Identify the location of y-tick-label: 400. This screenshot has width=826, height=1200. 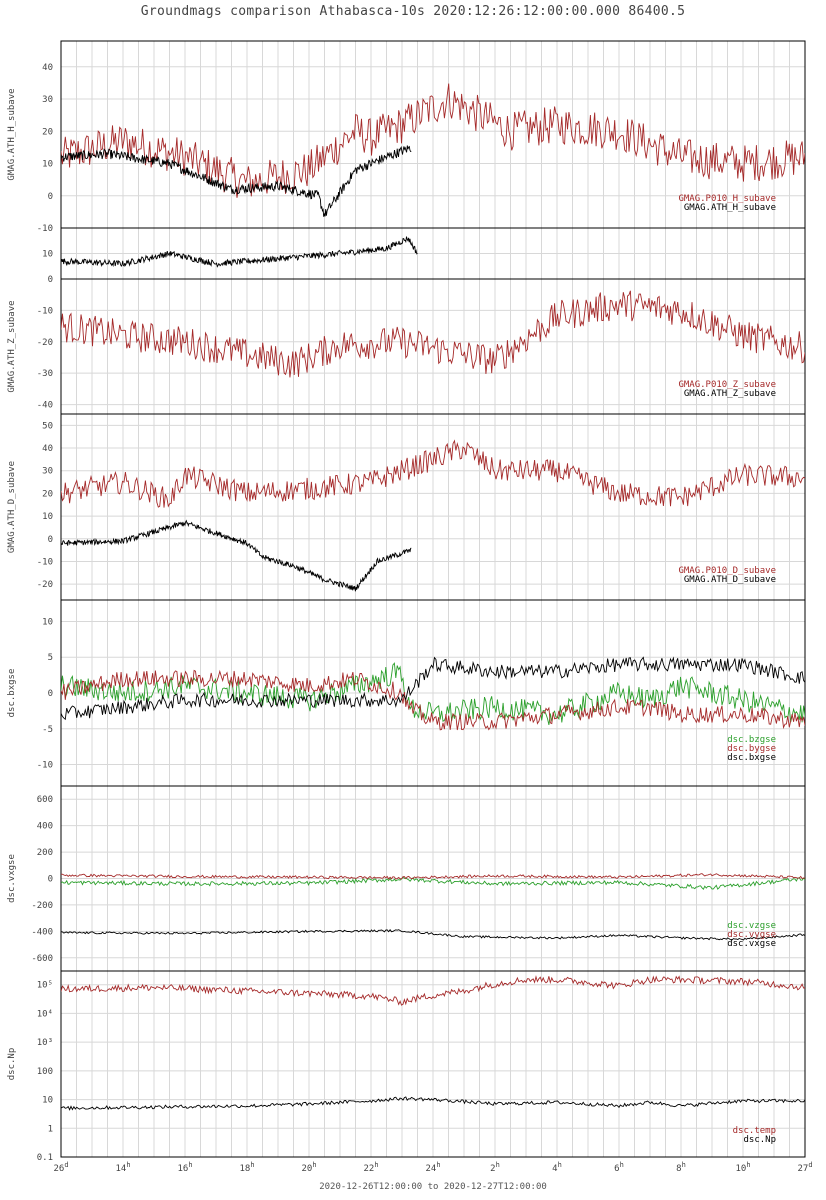
(45, 827).